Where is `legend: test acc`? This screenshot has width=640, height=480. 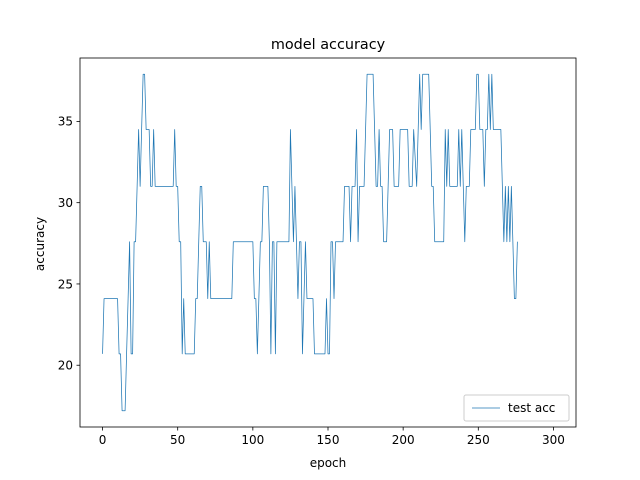 legend: test acc is located at coordinates (516, 408).